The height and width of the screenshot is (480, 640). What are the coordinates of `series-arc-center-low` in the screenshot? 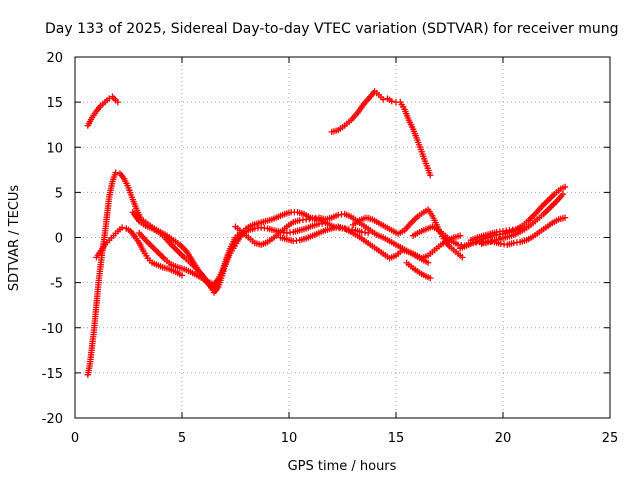 It's located at (370, 242).